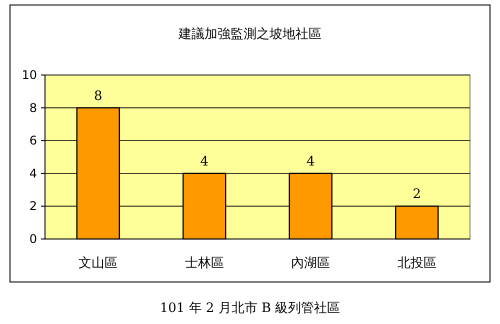 This screenshot has width=500, height=324. Describe the element at coordinates (33, 107) in the screenshot. I see `y-tick-label: 8` at that location.